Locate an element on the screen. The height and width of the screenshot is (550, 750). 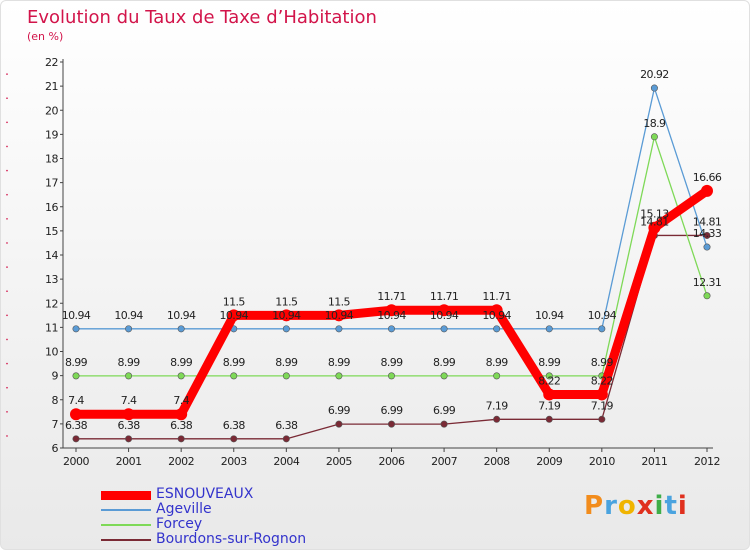
x-tick-label: 2012 is located at coordinates (707, 461).